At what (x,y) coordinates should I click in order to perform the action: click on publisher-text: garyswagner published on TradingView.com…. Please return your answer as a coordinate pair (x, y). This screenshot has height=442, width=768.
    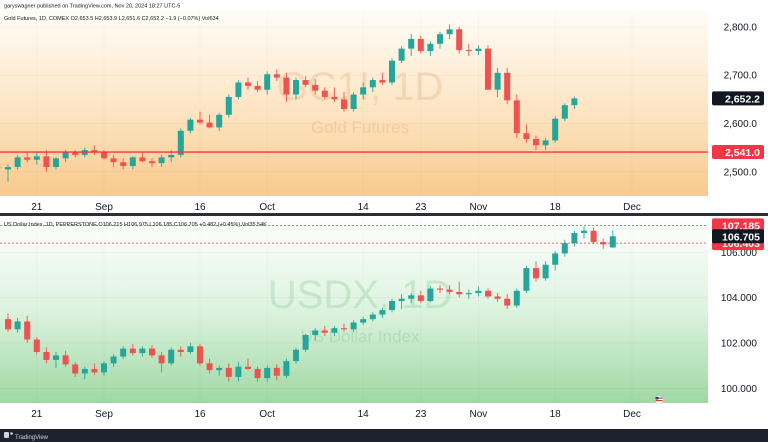
    Looking at the image, I should click on (92, 7).